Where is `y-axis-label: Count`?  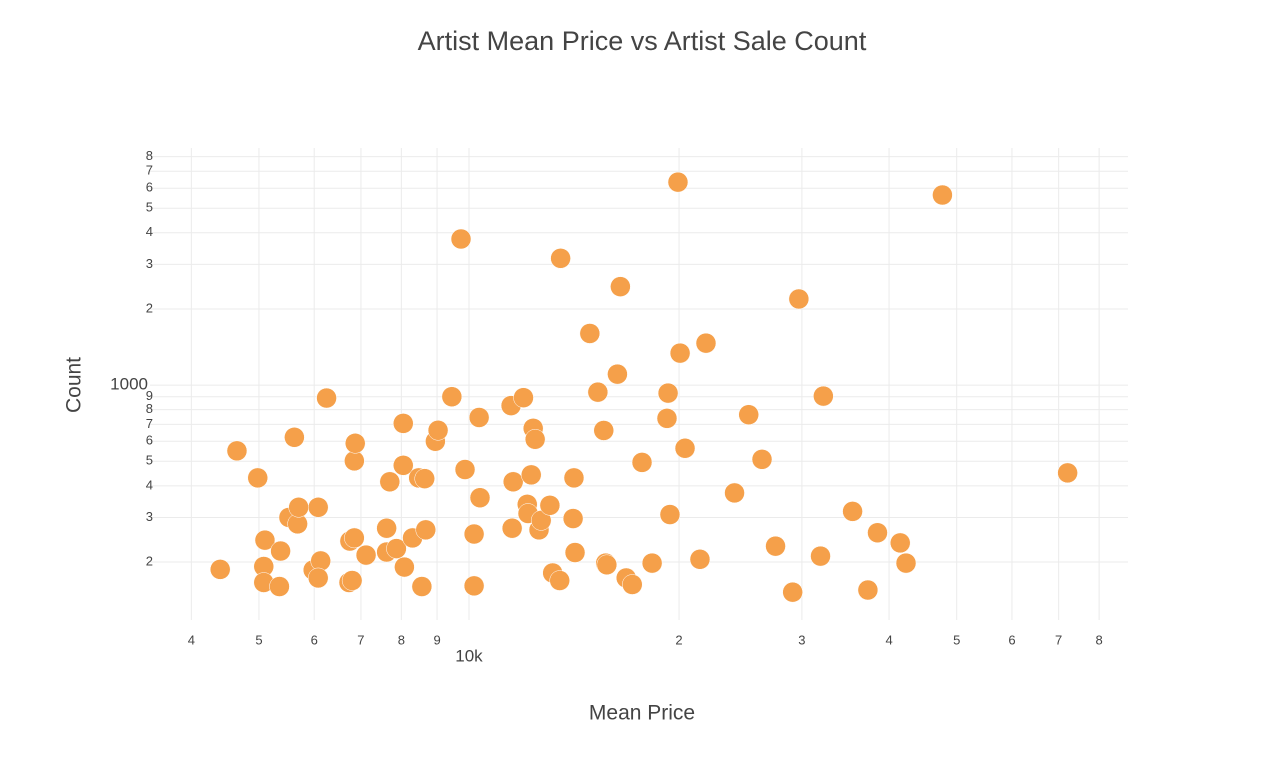
y-axis-label: Count is located at coordinates (74, 385).